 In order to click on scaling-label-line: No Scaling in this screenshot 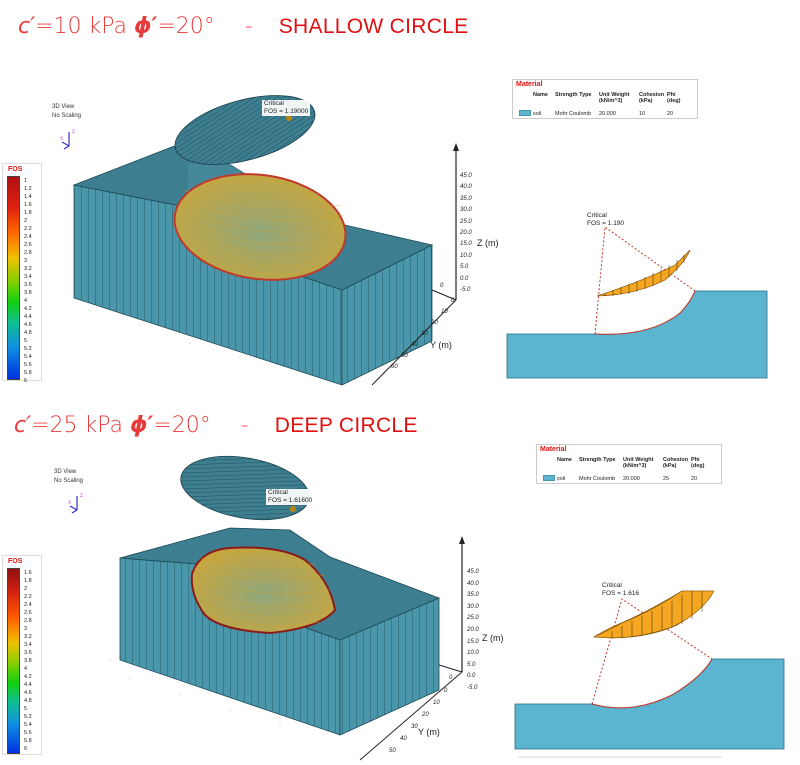, I will do `click(69, 481)`.